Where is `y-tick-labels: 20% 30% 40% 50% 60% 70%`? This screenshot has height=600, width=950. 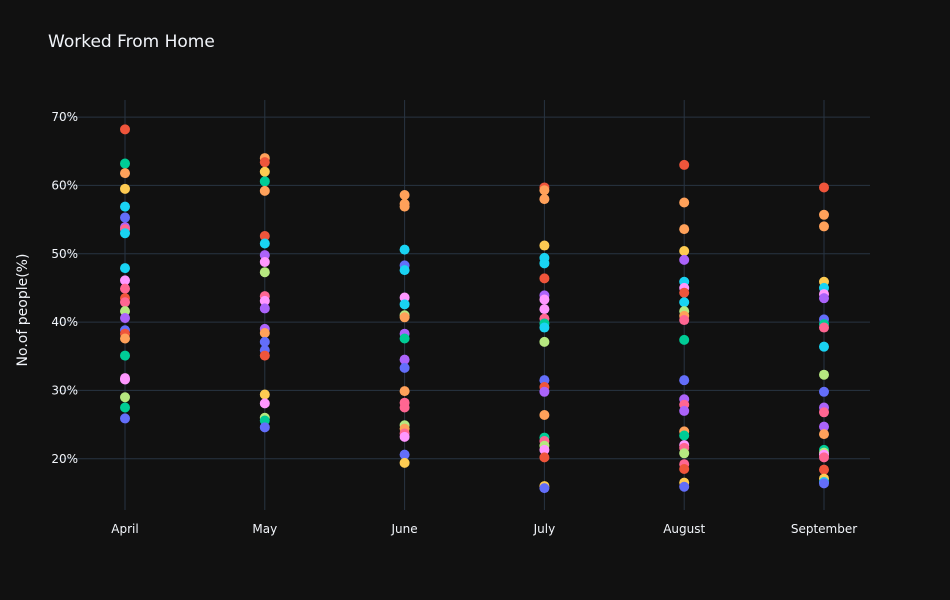
y-tick-labels: 20% 30% 40% 50% 60% 70% is located at coordinates (64, 288).